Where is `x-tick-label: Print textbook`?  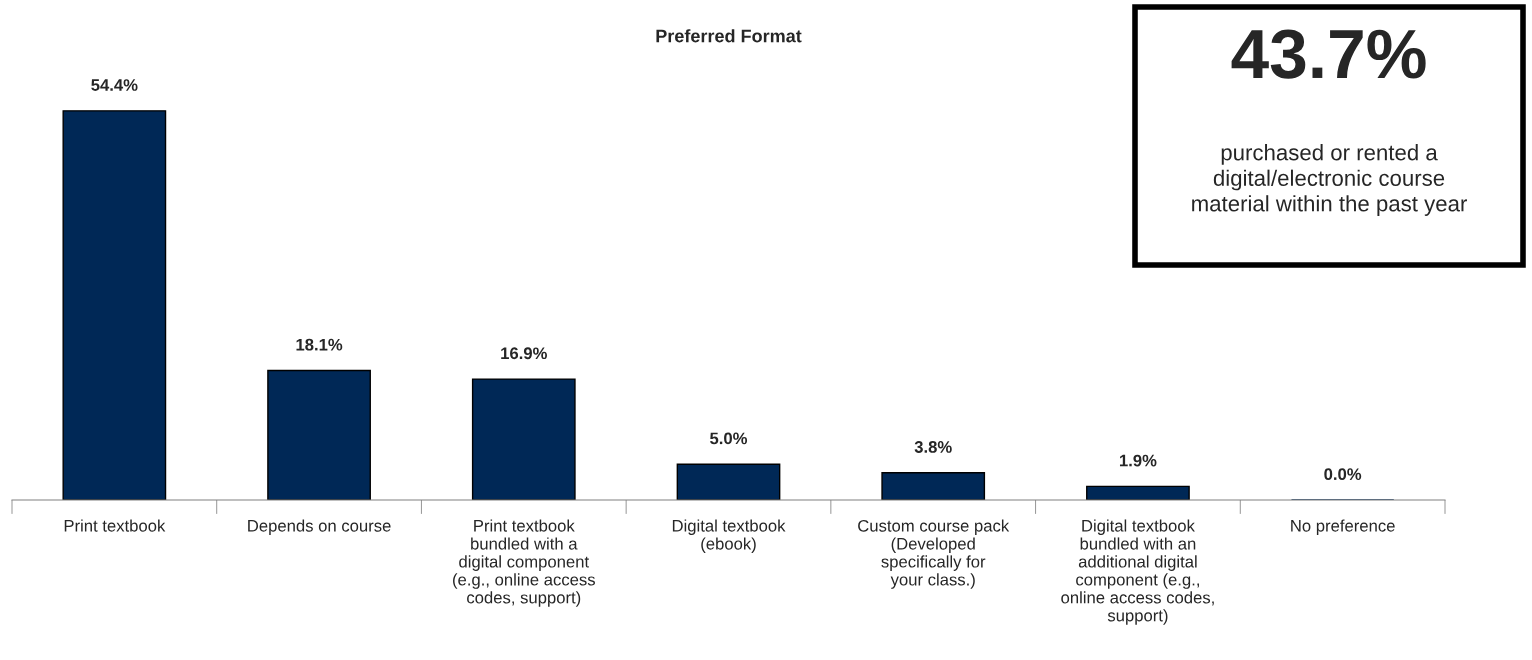 x-tick-label: Print textbook is located at coordinates (115, 525).